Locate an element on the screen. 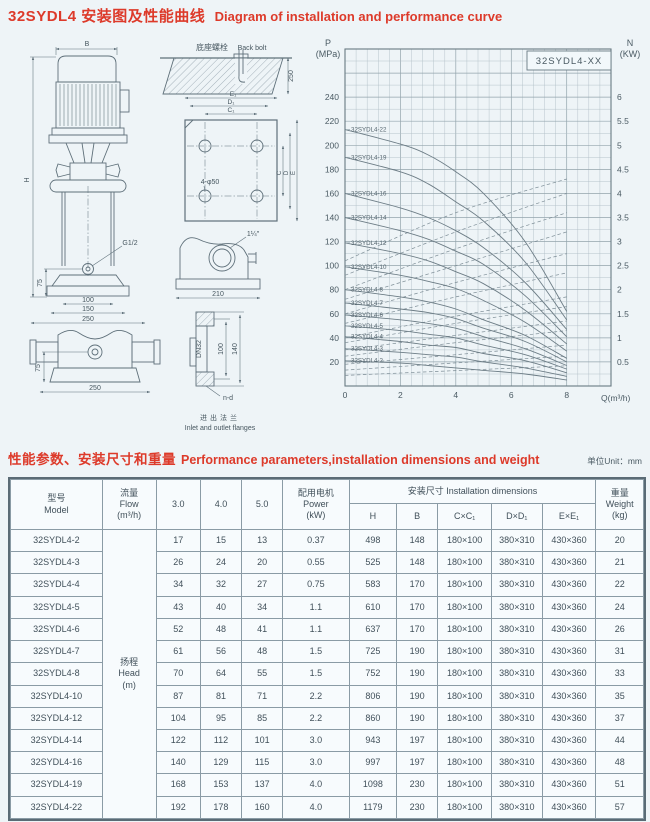 This screenshot has width=650, height=822. svg-text: 100 is located at coordinates (332, 266).